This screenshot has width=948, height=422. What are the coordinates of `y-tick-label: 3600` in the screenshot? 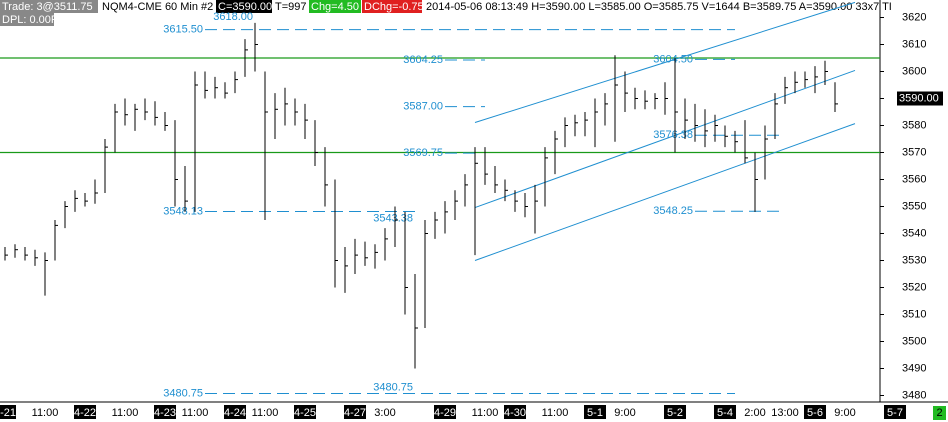 It's located at (914, 71).